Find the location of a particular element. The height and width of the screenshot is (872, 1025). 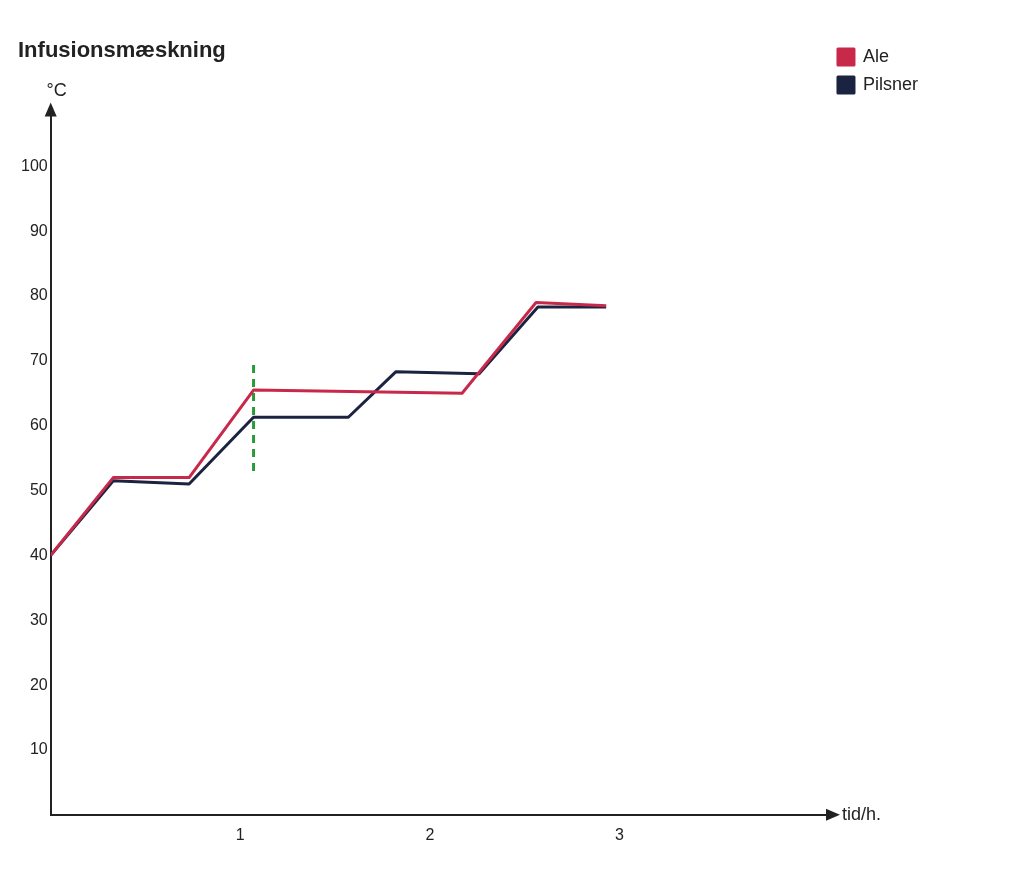

y-tick-label: 40 is located at coordinates (38, 554).